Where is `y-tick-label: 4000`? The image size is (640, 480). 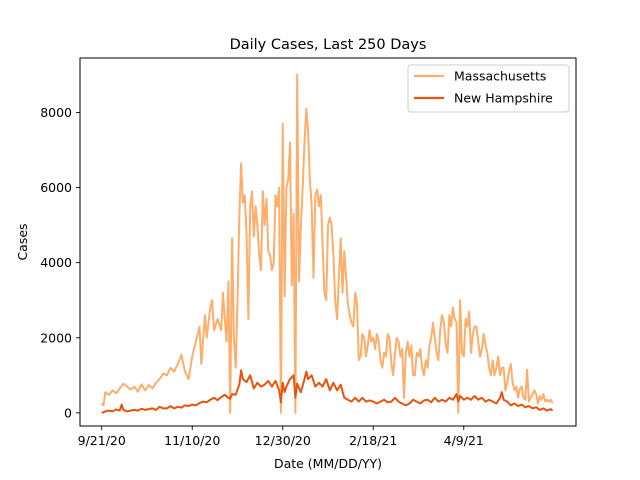
y-tick-label: 4000 is located at coordinates (56, 262).